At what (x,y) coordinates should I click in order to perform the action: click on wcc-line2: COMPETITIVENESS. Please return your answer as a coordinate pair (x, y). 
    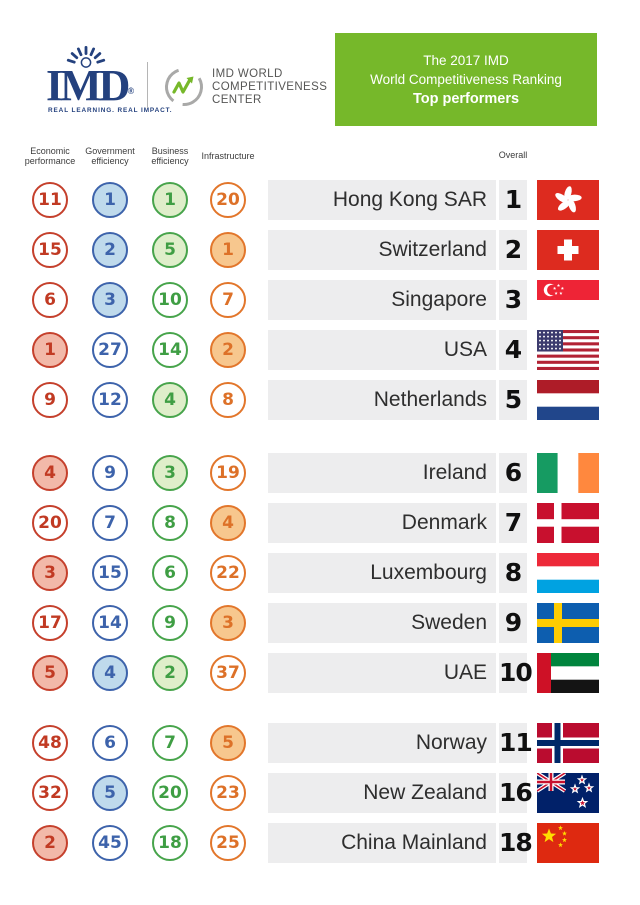
    Looking at the image, I should click on (270, 87).